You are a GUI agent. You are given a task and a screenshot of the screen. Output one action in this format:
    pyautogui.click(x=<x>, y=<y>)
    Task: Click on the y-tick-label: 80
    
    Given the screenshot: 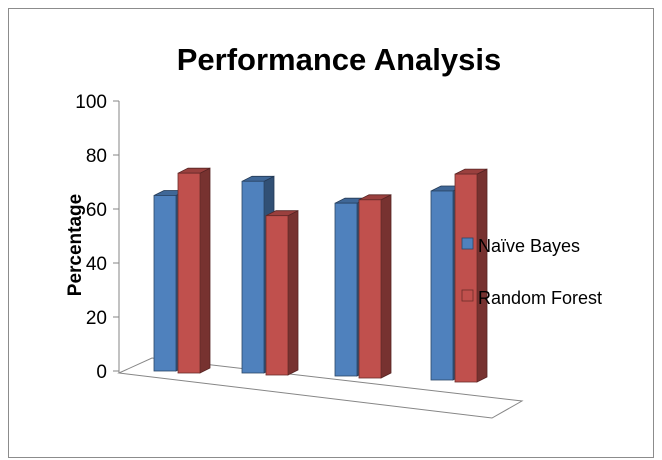 What is the action you would take?
    pyautogui.click(x=96, y=156)
    